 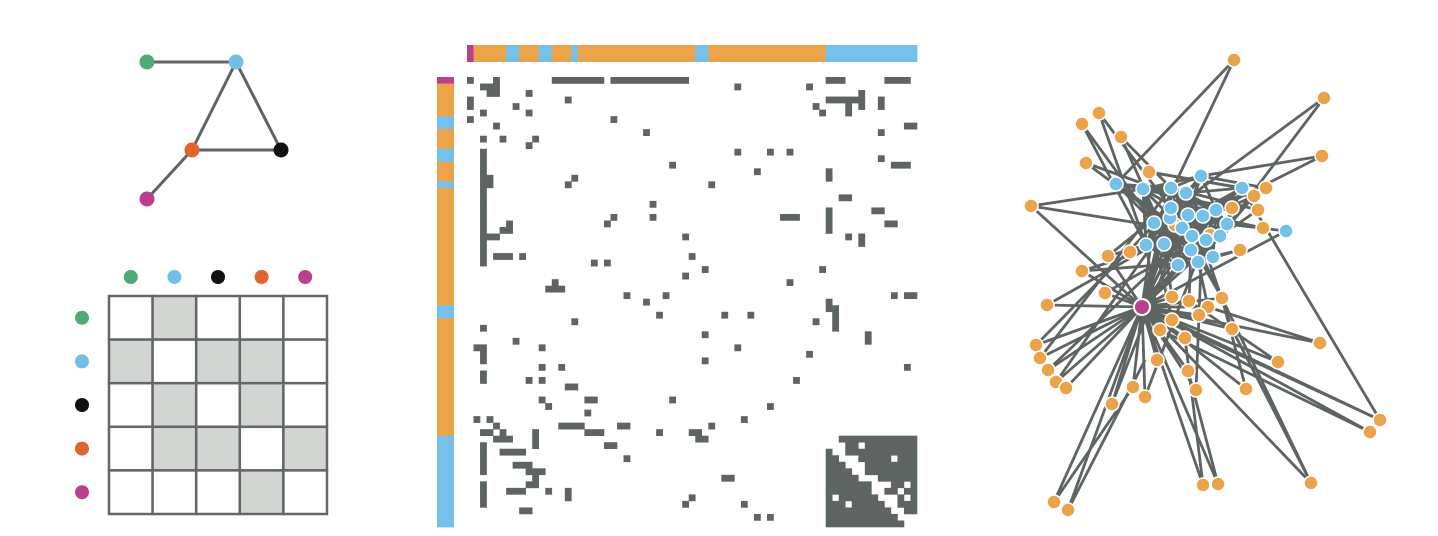 What do you see at coordinates (1142, 307) in the screenshot?
I see `hub-node-magenta` at bounding box center [1142, 307].